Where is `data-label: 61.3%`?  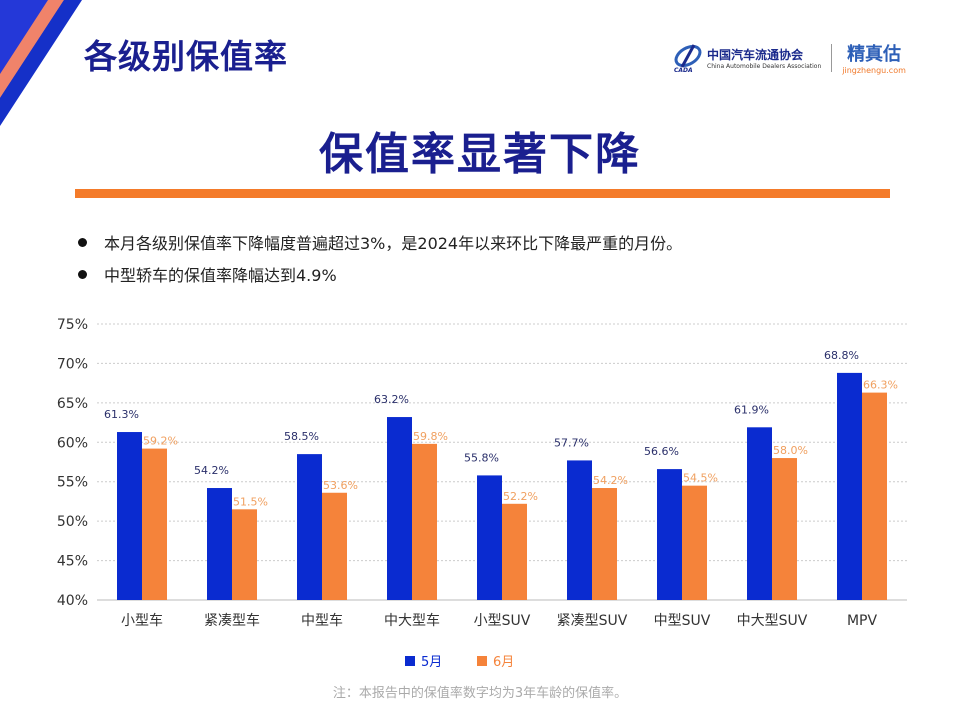
data-label: 61.3% is located at coordinates (121, 414).